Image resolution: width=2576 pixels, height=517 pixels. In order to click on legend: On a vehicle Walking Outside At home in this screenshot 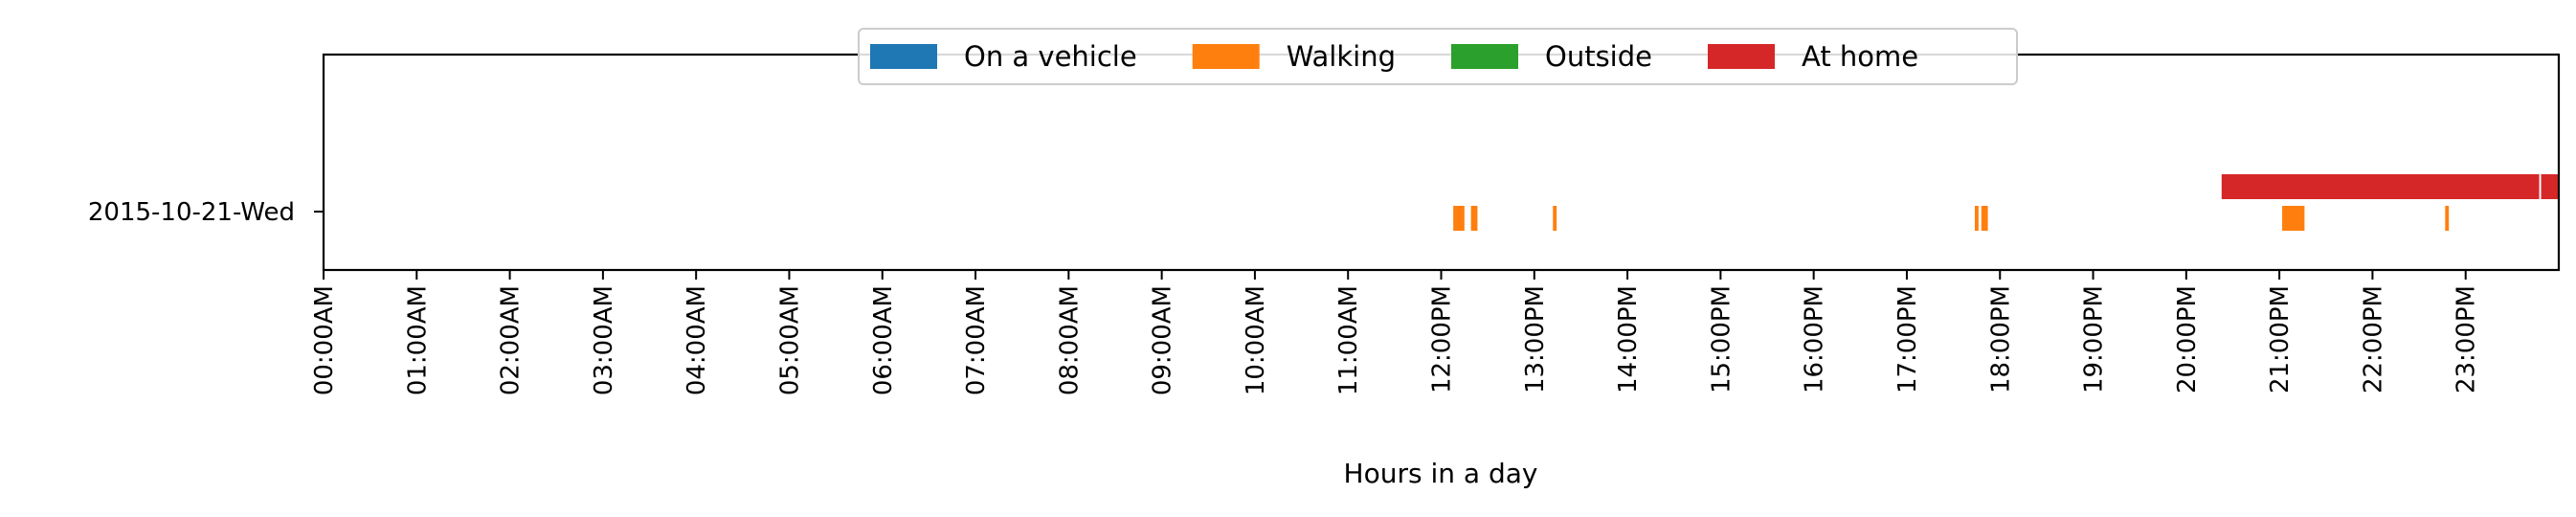, I will do `click(1438, 56)`.